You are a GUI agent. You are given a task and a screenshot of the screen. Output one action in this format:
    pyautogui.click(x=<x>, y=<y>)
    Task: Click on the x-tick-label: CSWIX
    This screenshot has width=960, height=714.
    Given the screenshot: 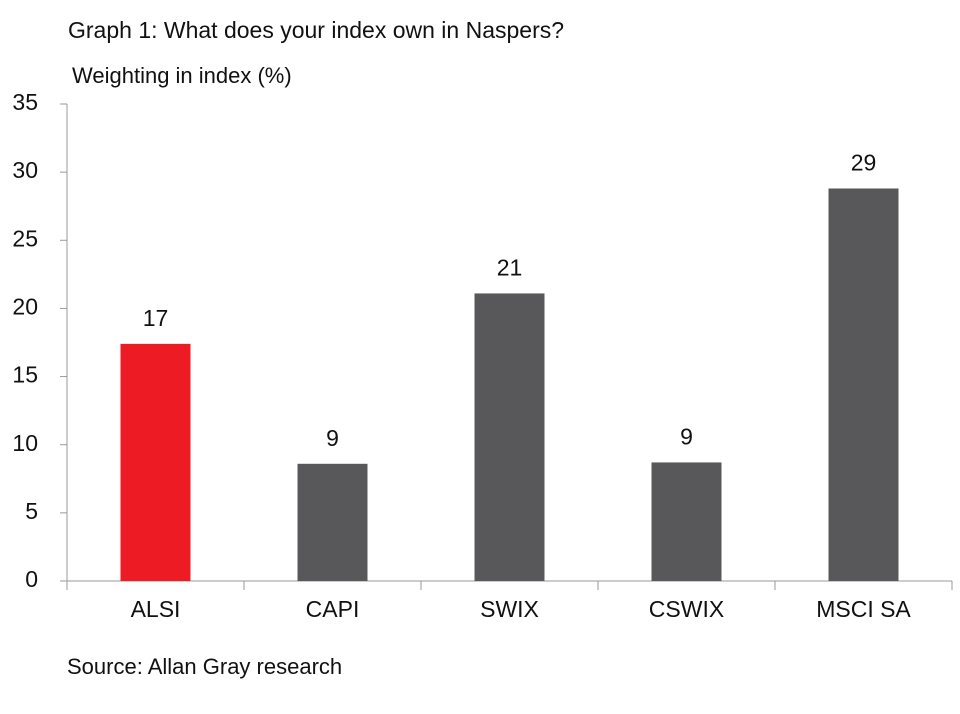 What is the action you would take?
    pyautogui.click(x=686, y=609)
    